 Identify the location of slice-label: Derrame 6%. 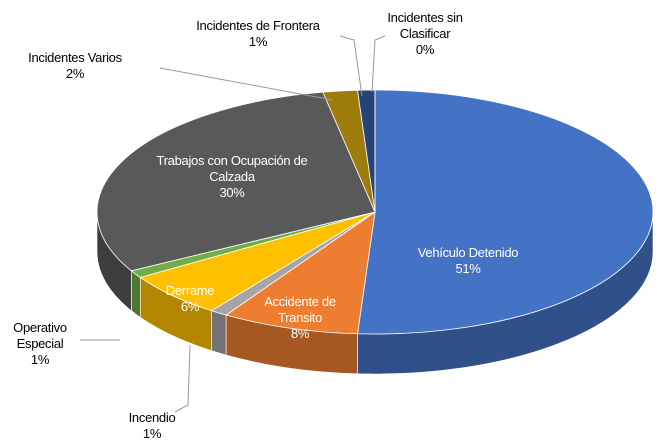
(190, 299).